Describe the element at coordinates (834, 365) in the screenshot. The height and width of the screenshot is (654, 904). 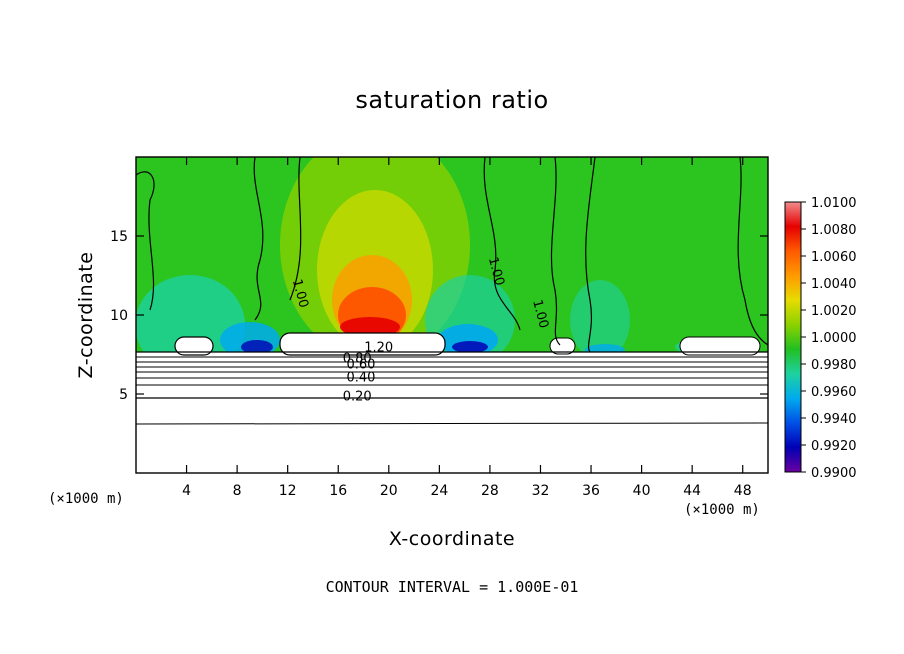
I see `colorbar-label-6: 0.9980` at that location.